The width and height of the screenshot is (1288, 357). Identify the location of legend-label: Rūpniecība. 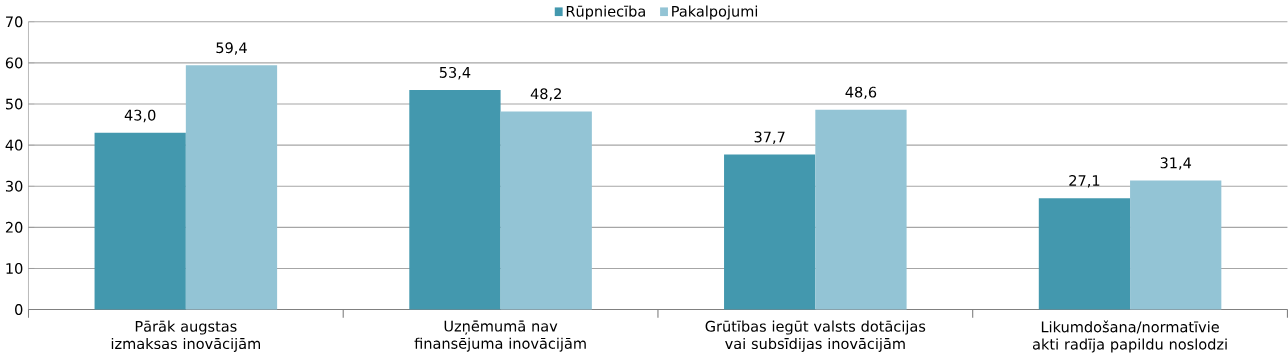
(605, 12).